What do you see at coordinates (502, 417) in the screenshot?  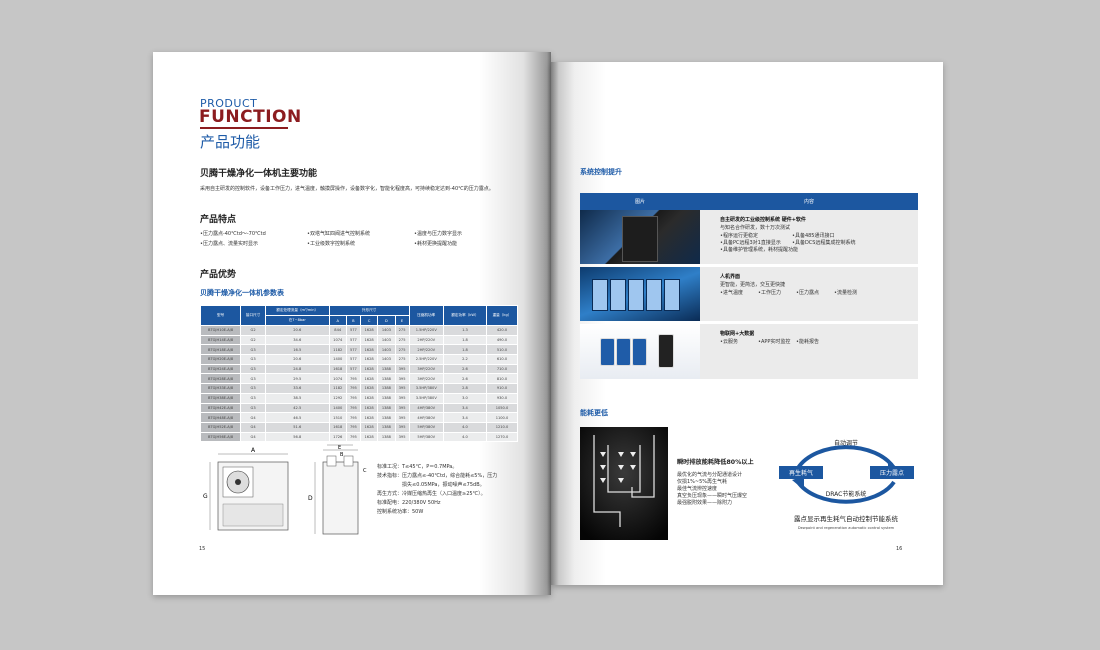 I see `table-cell: 1100.0` at bounding box center [502, 417].